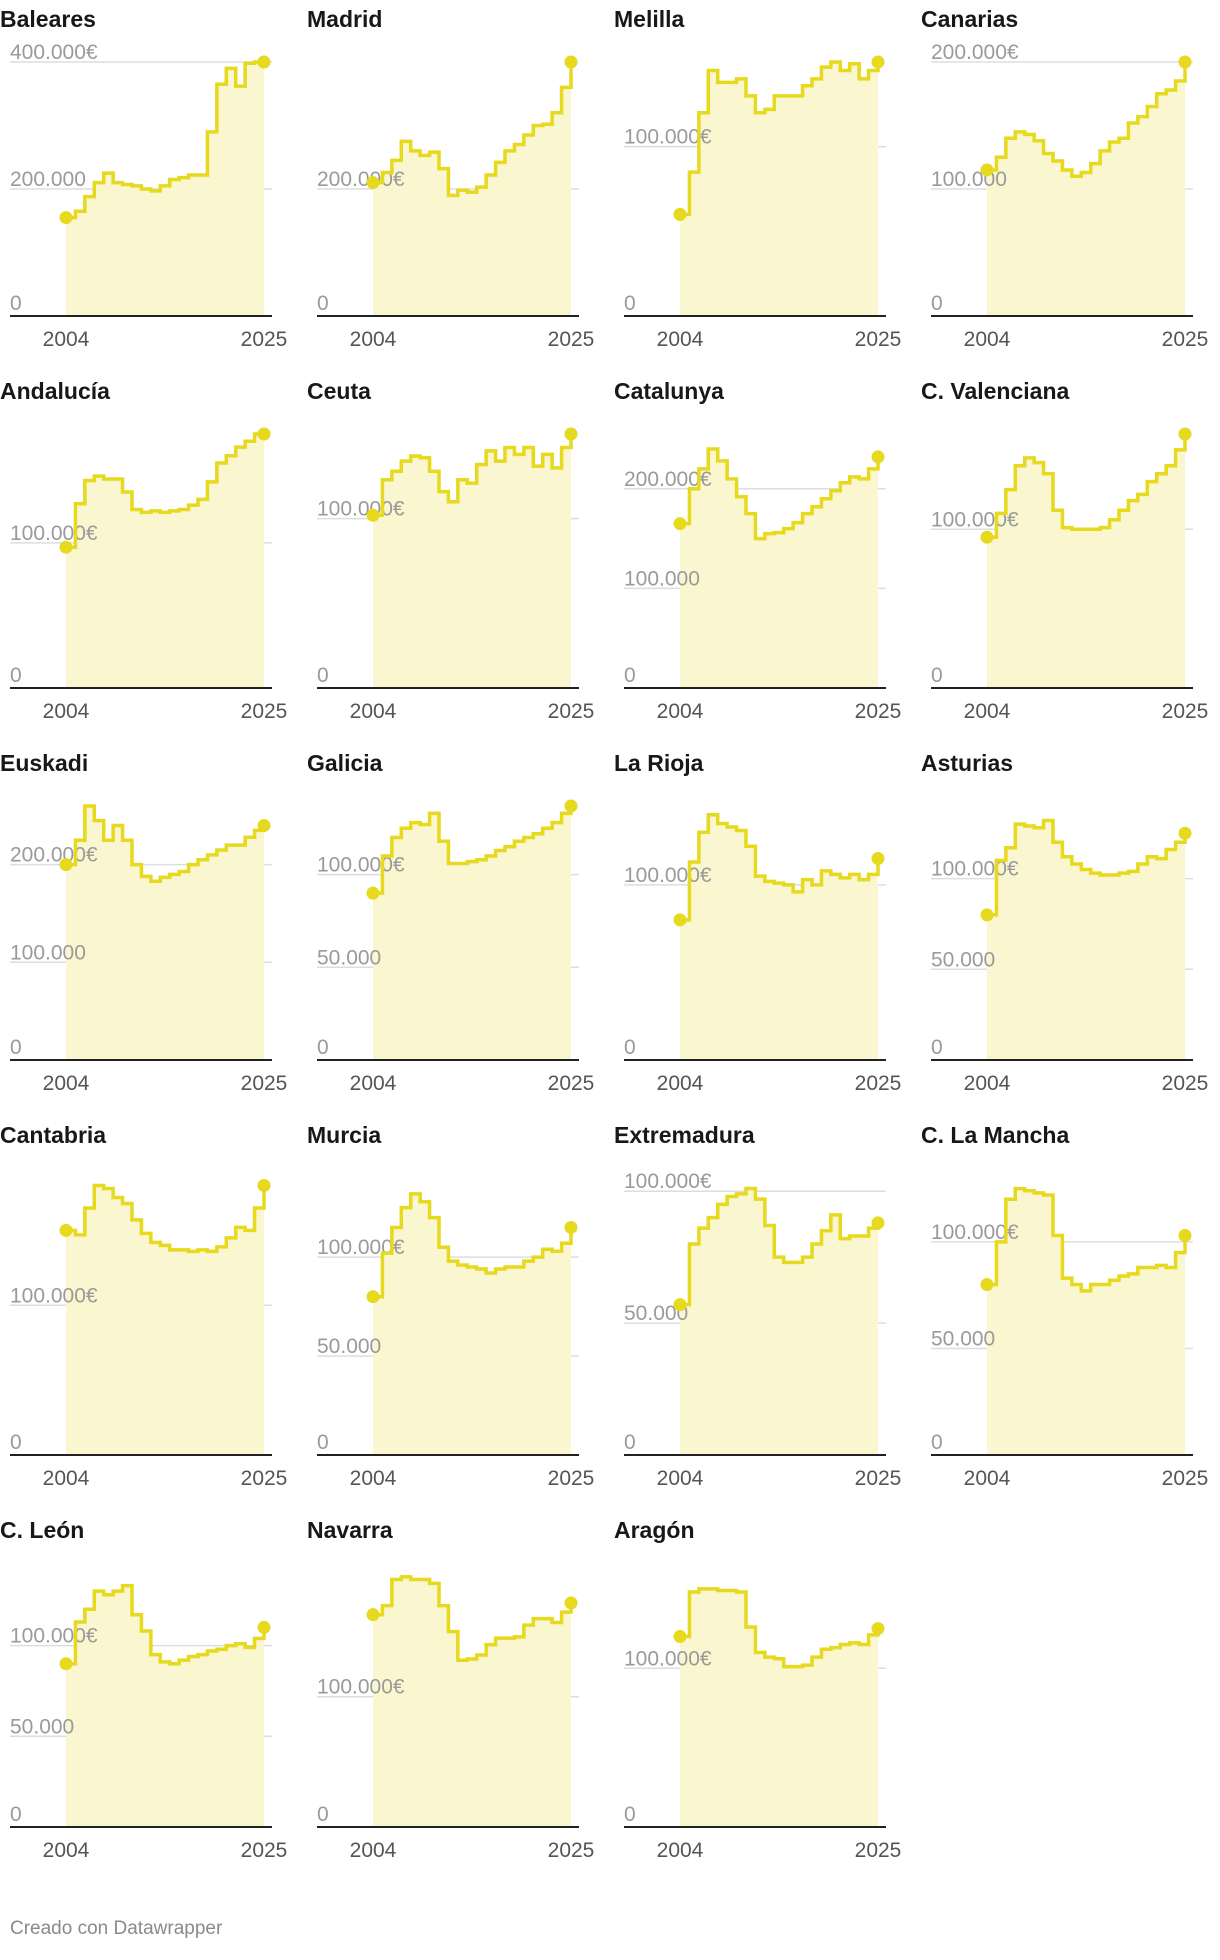 The height and width of the screenshot is (1960, 1220). I want to click on chart-panel: Canarias 0 100.000 200.000€ 2004 2025, so click(1064, 181).